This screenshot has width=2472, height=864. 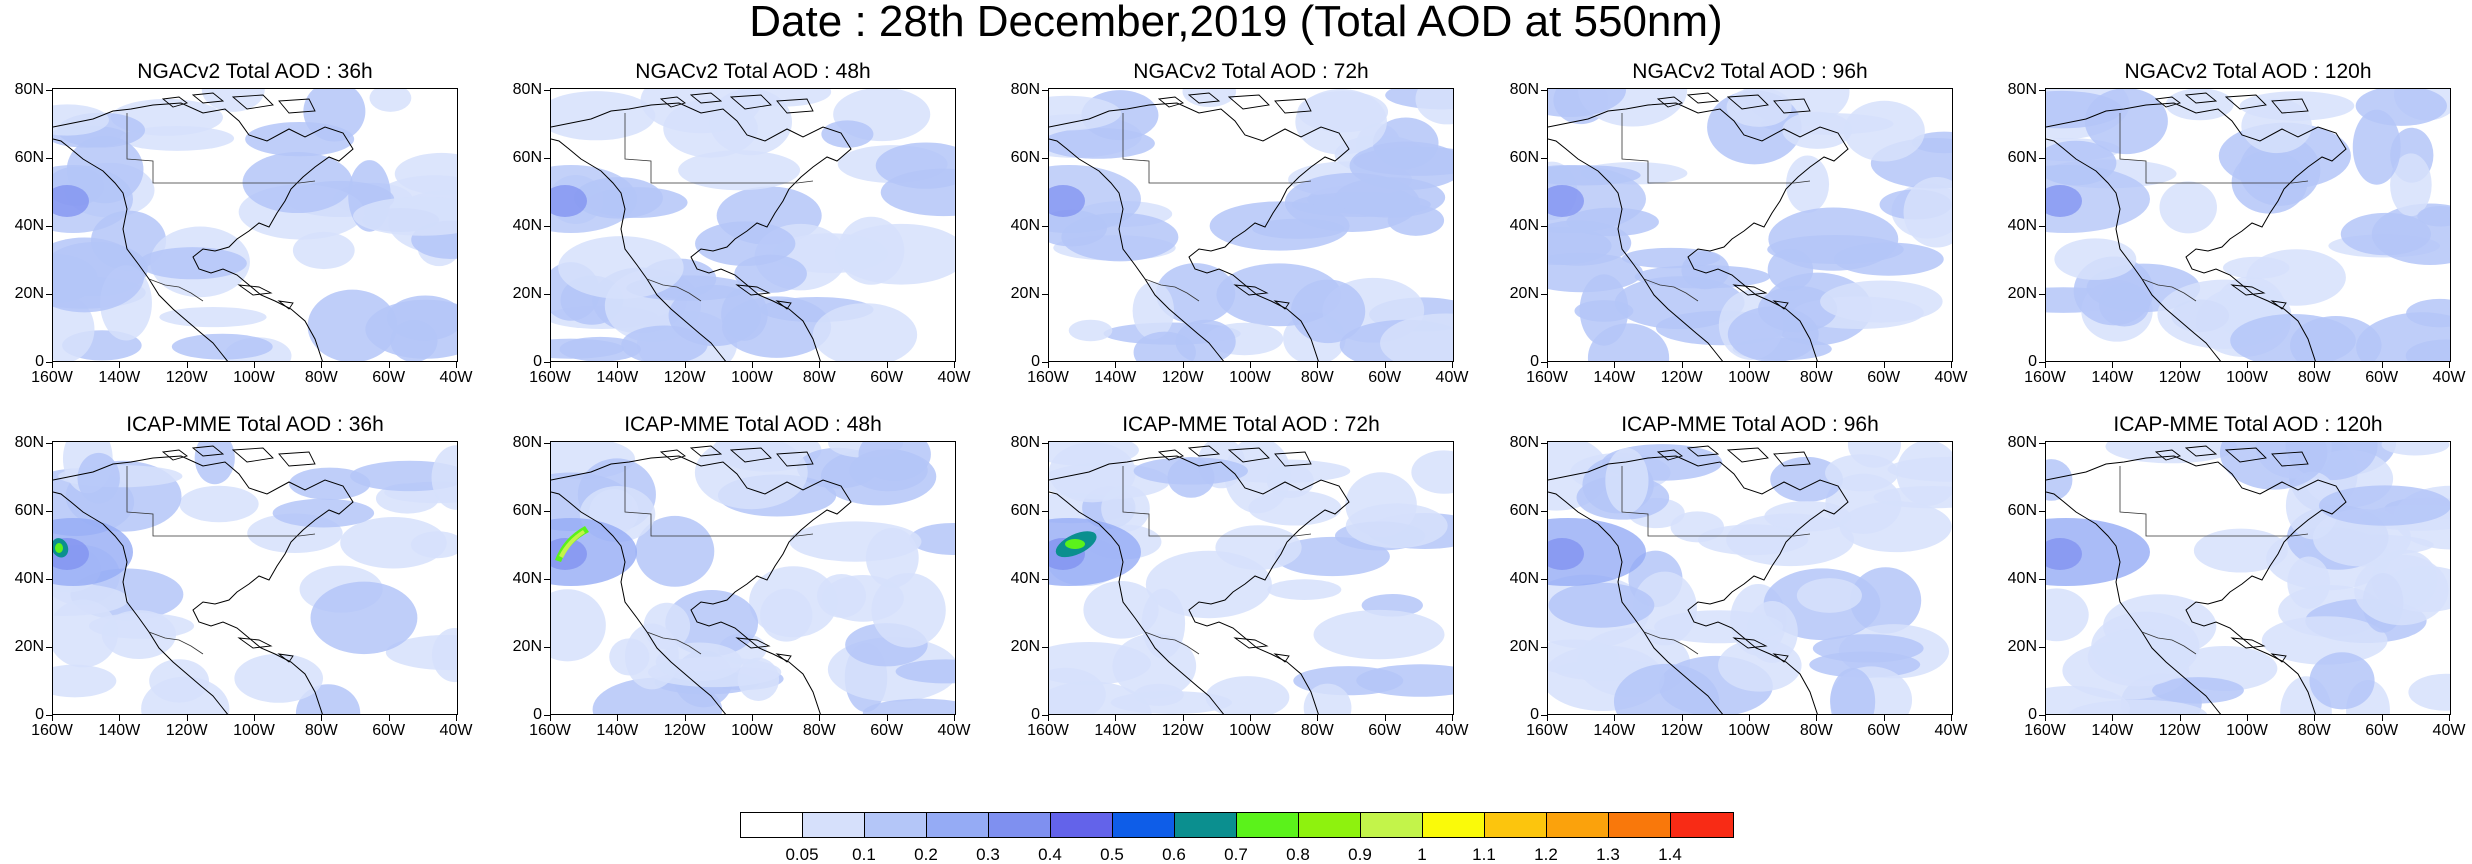 What do you see at coordinates (1524, 89) in the screenshot?
I see `y-tick-label: 80N` at bounding box center [1524, 89].